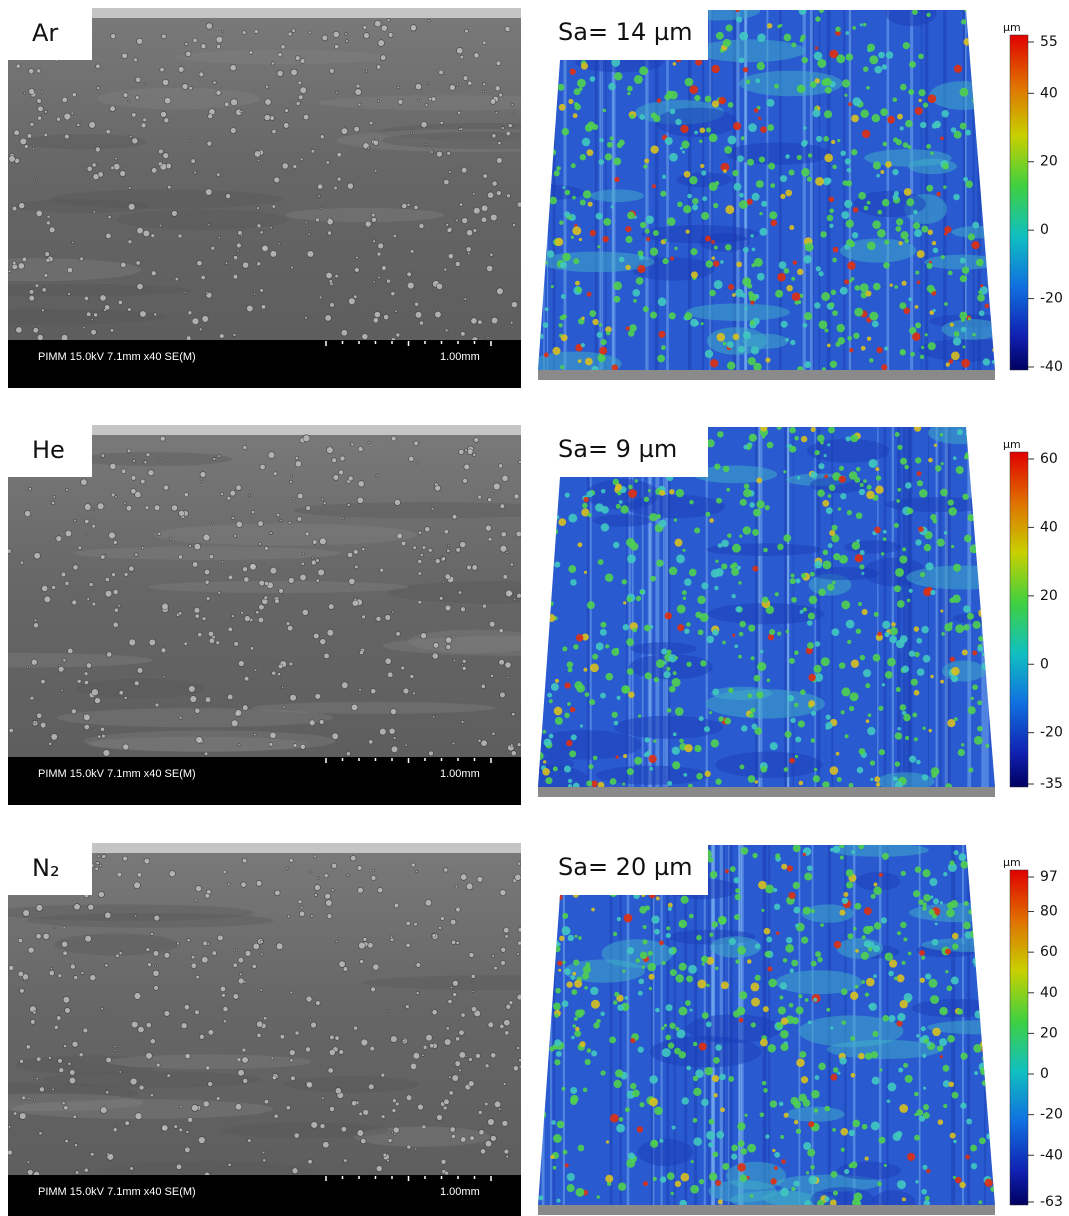 The height and width of the screenshot is (1216, 1069). What do you see at coordinates (1044, 1074) in the screenshot?
I see `colorbar-tick-label: 0` at bounding box center [1044, 1074].